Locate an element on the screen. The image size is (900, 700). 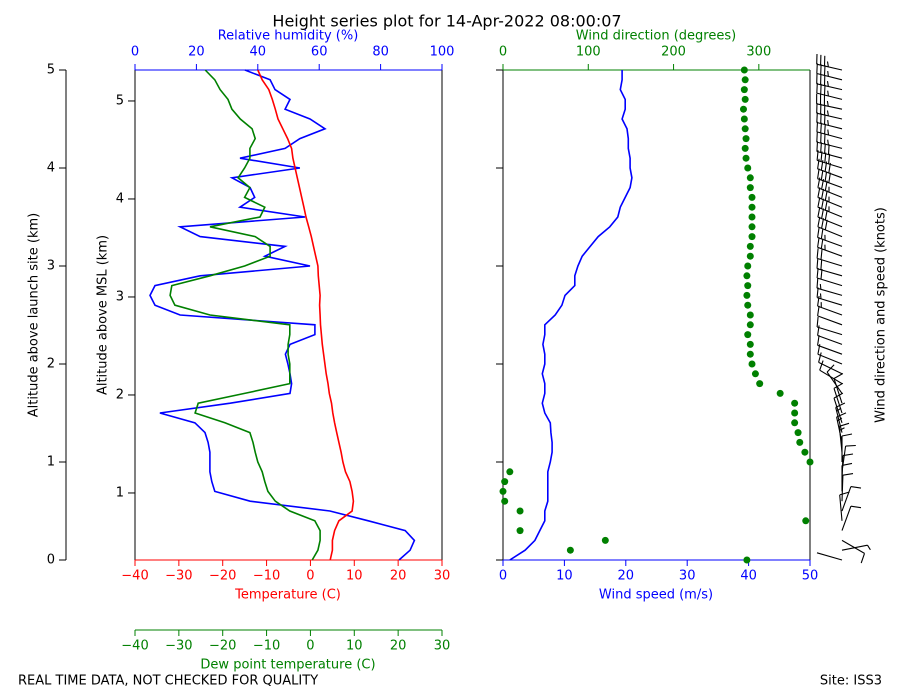
y2-axis-label: Altitude above MSL (km) is located at coordinates (103, 315).